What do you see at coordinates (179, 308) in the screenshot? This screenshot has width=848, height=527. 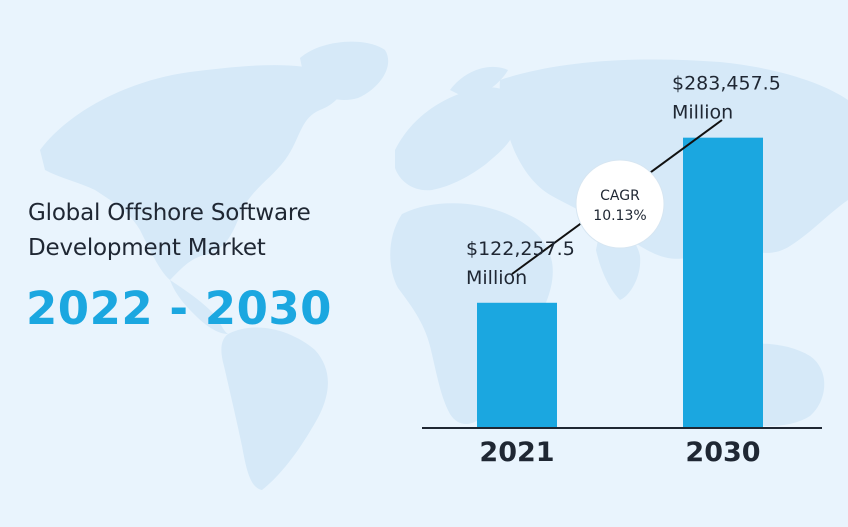 I see `period-label: 2022 - 2030` at bounding box center [179, 308].